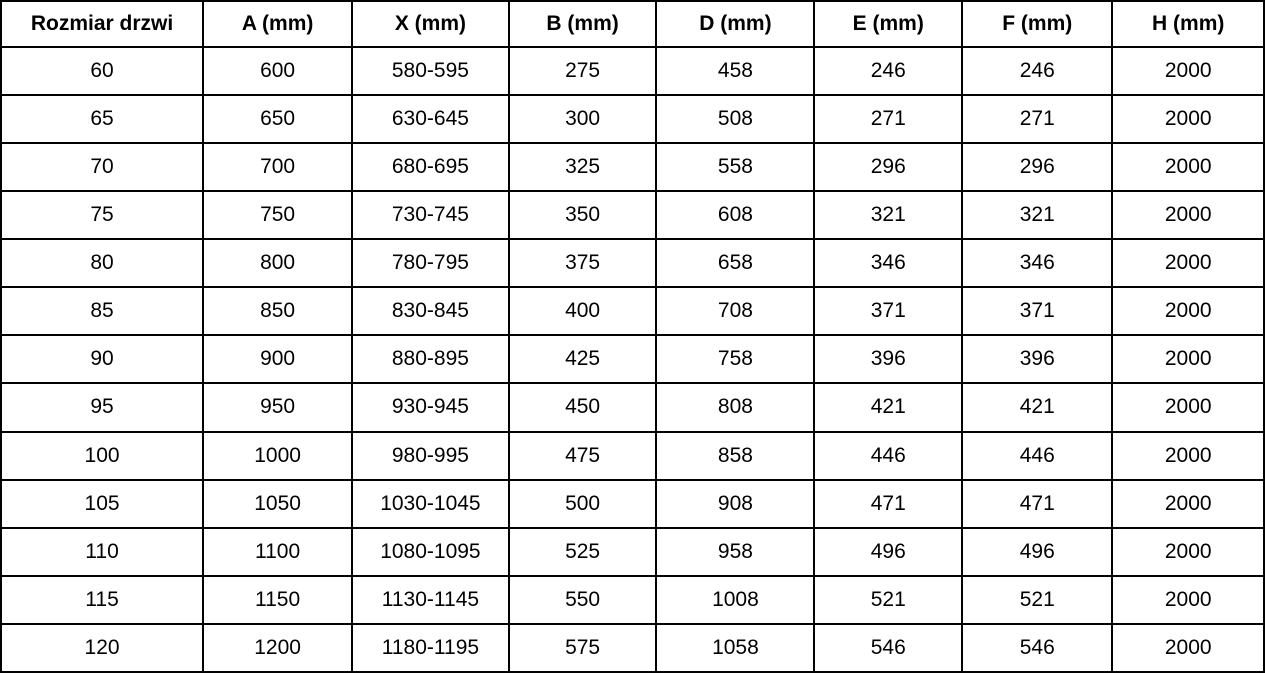  Describe the element at coordinates (430, 311) in the screenshot. I see `table-cell: 830-845` at that location.